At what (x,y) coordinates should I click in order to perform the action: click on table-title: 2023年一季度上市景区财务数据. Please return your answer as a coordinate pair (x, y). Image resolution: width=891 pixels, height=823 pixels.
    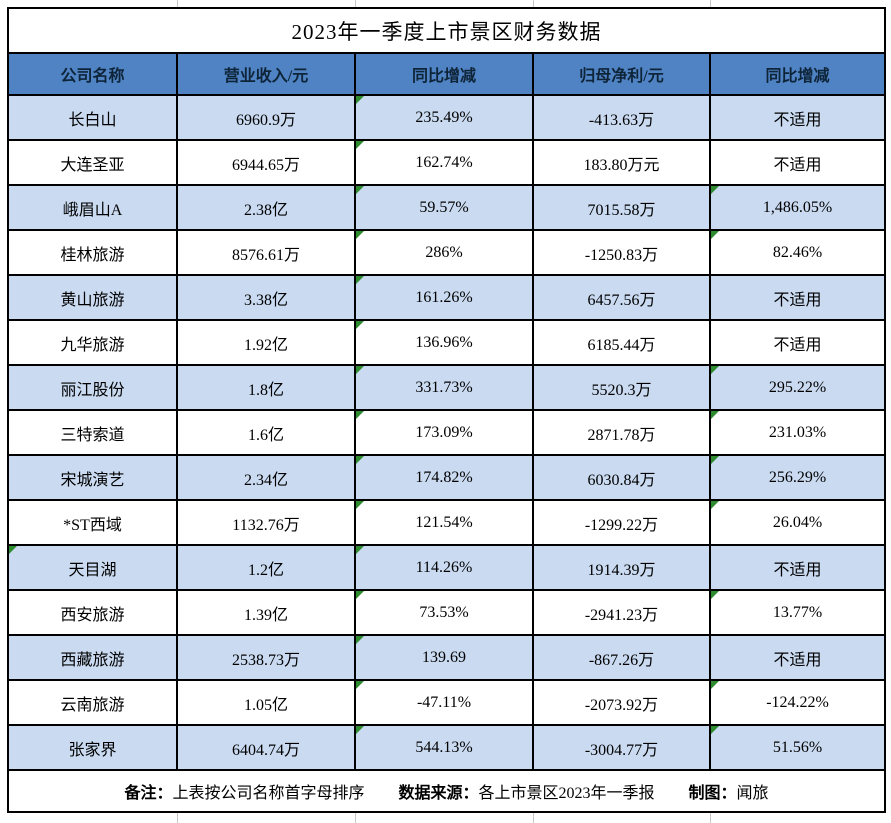
    Looking at the image, I should click on (446, 30).